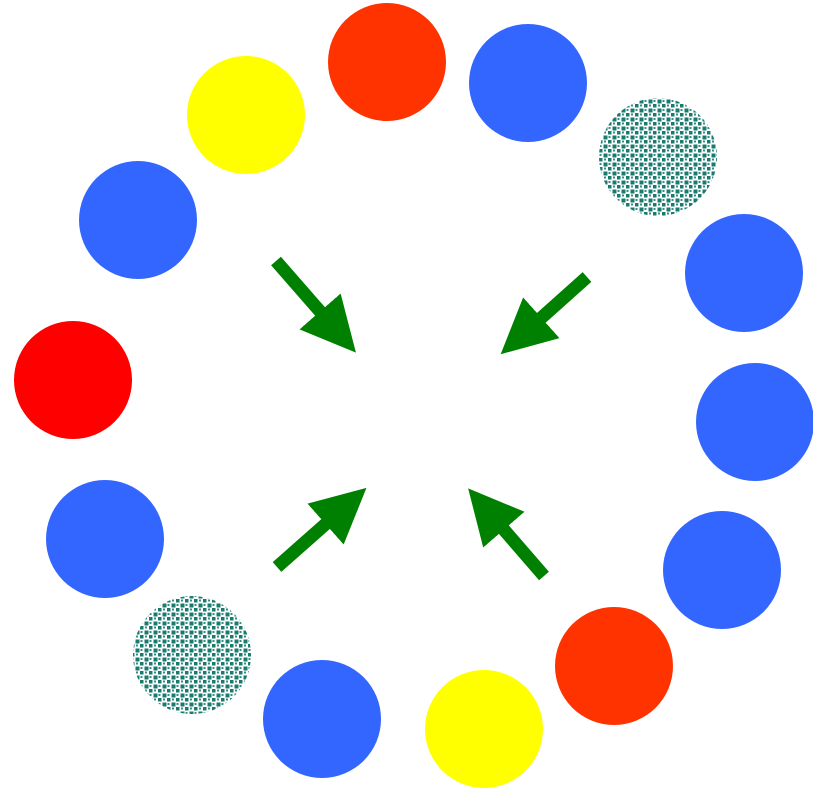  What do you see at coordinates (313, 304) in the screenshot?
I see `arrow-top-left` at bounding box center [313, 304].